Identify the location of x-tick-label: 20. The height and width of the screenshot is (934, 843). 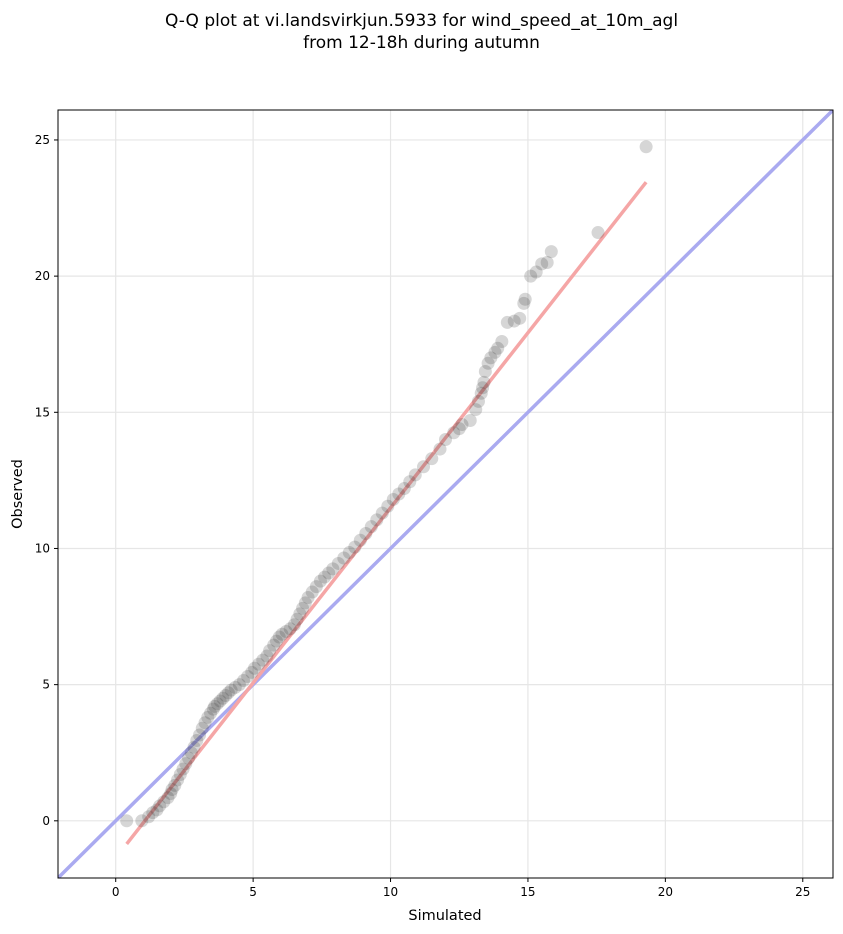
(665, 892).